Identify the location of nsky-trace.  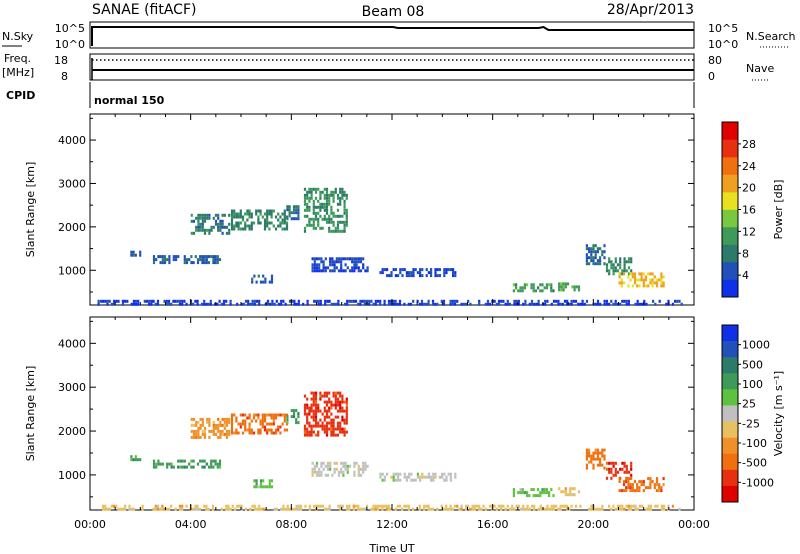
(392, 35).